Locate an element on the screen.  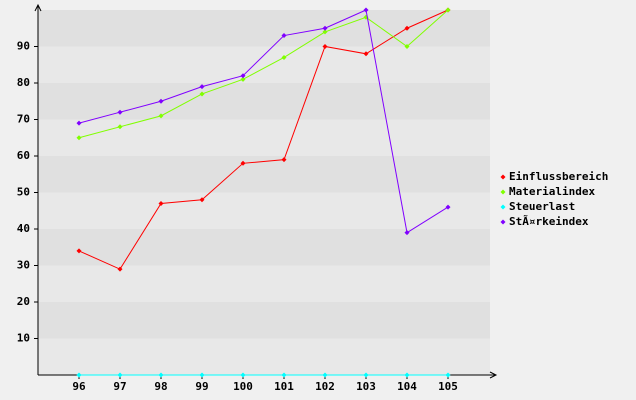
y-tick-label: 60 is located at coordinates (23, 155).